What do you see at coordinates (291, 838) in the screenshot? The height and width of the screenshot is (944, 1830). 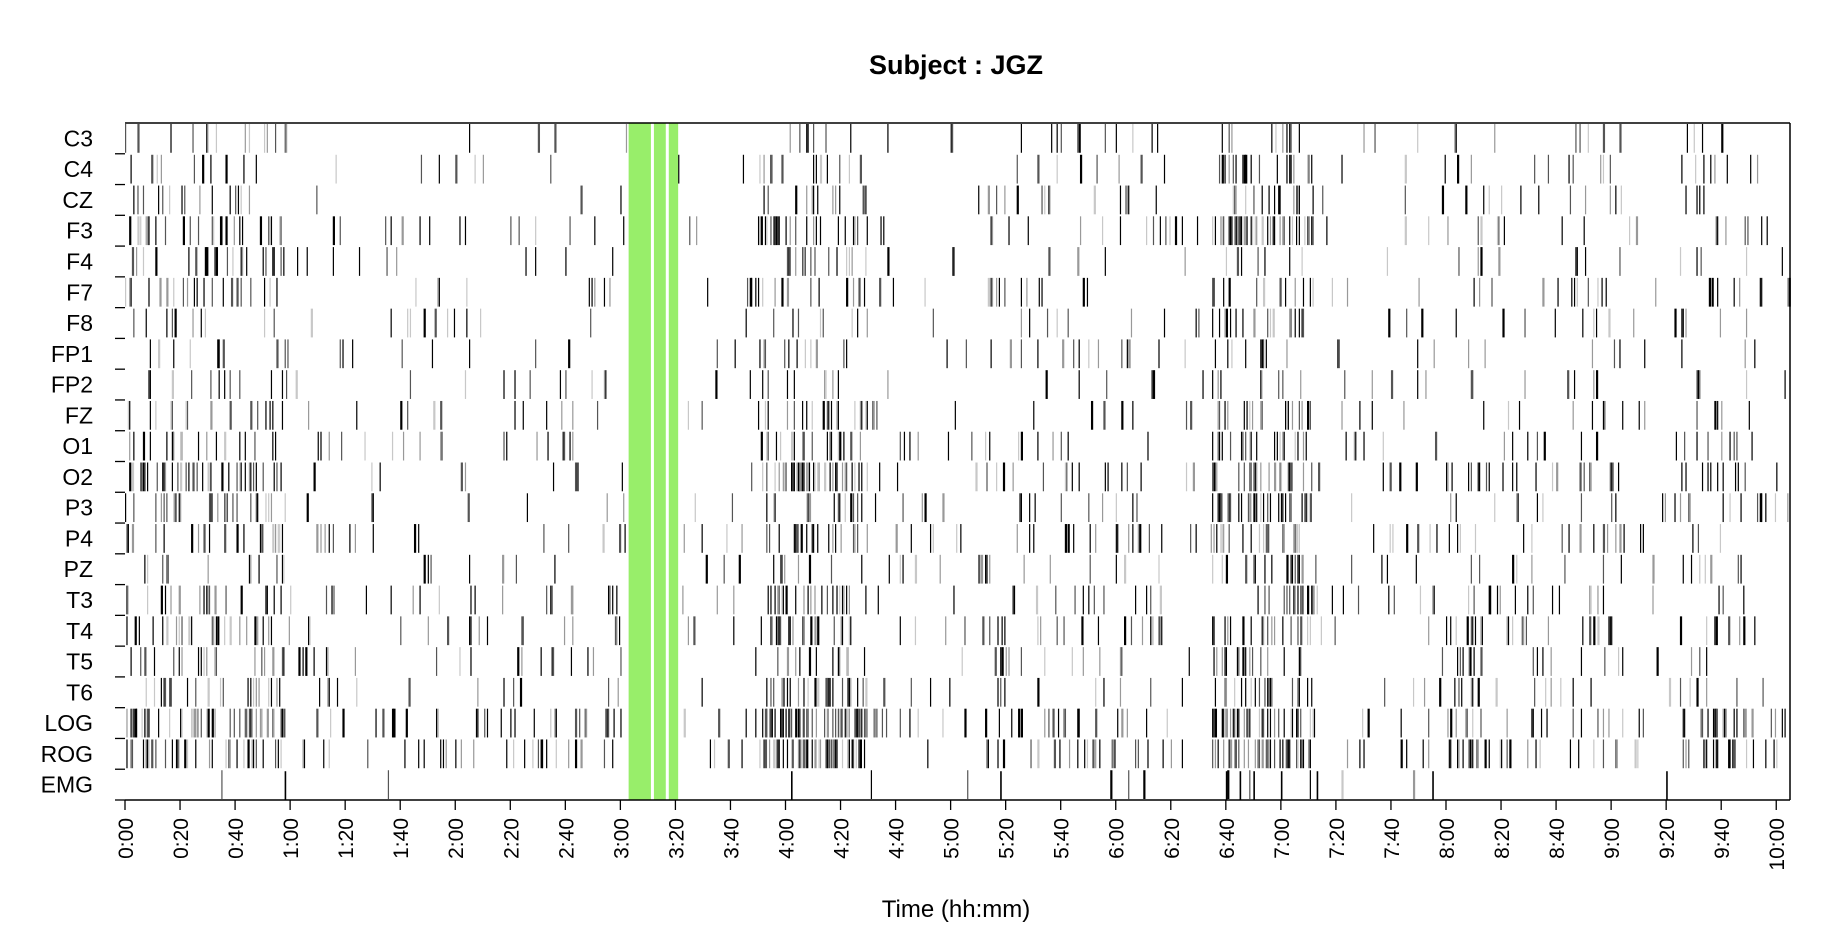 I see `x-tick-label: 1:00` at bounding box center [291, 838].